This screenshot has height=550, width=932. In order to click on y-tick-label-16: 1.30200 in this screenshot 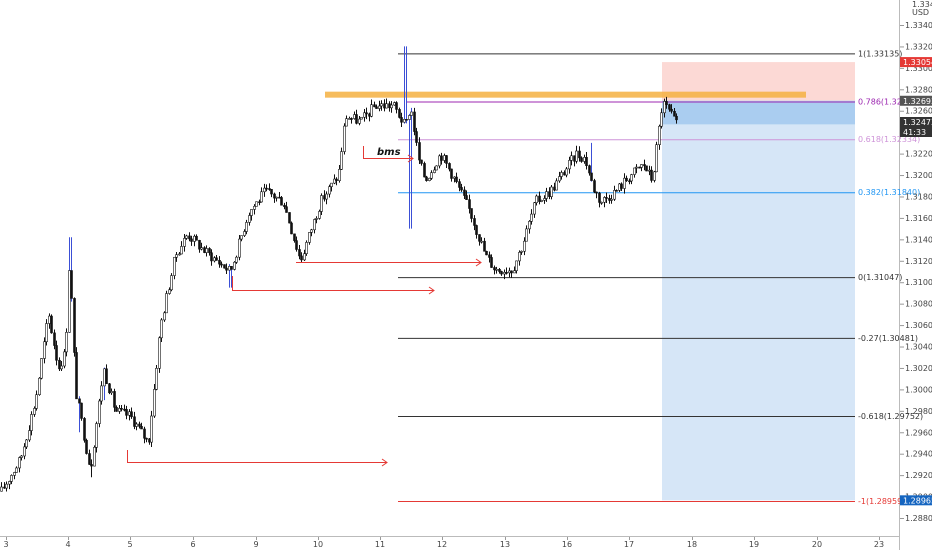, I will do `click(918, 368)`.